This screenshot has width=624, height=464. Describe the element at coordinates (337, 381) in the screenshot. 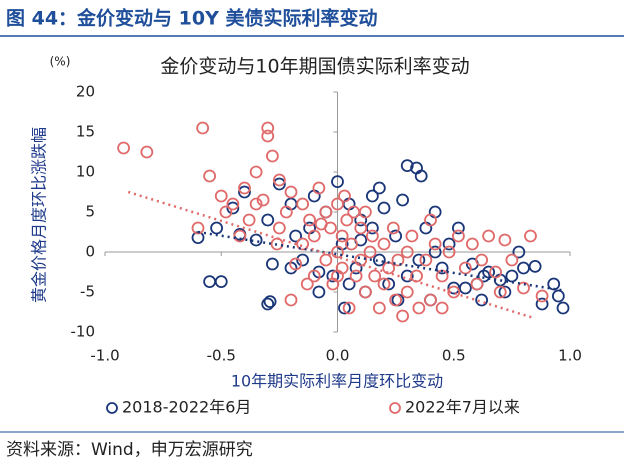

I see `x-axis-label: 10年期实际利率月度环比变动` at that location.